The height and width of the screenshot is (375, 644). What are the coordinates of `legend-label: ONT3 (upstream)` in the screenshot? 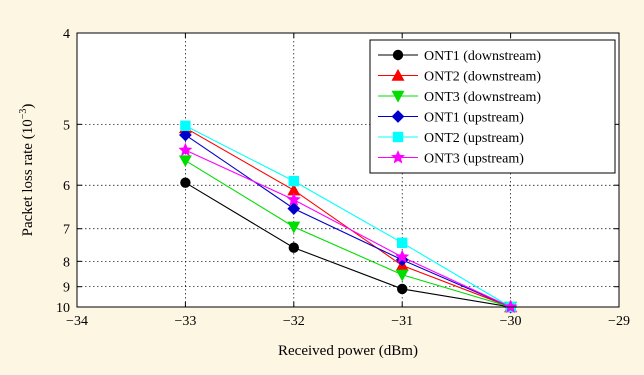 It's located at (474, 159).